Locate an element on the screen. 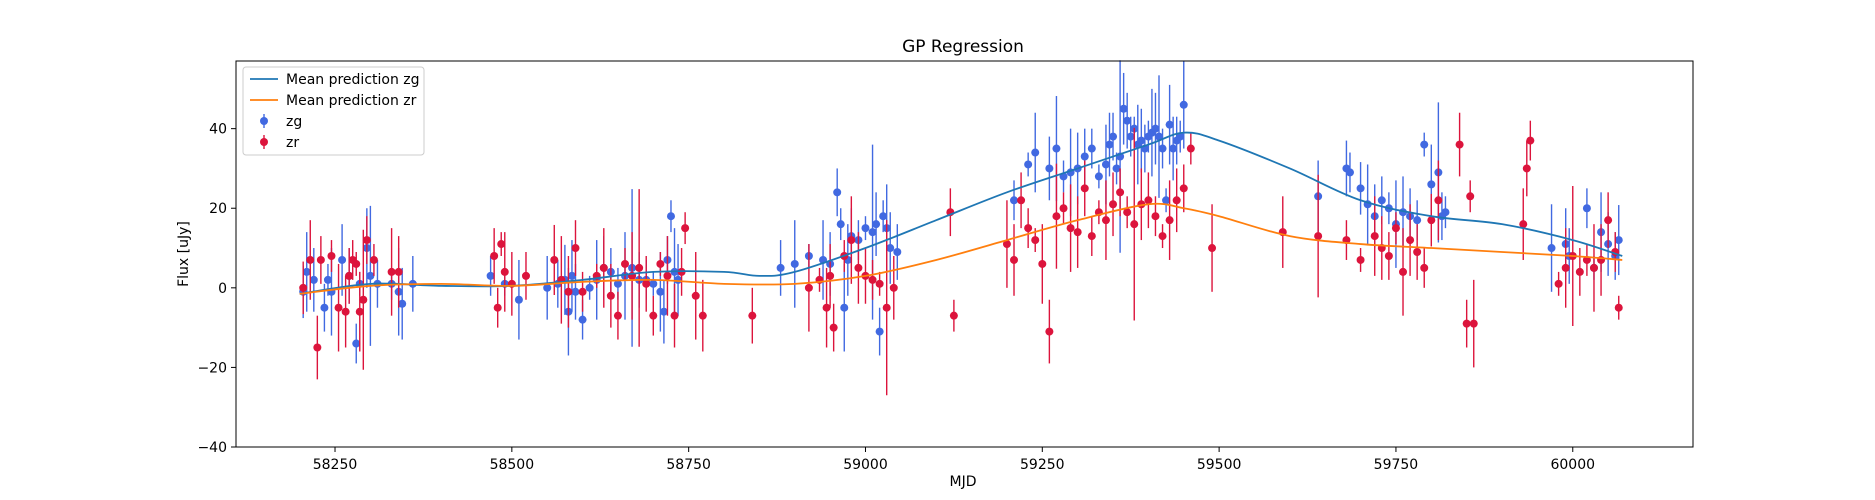  x-tick-label: 59250 is located at coordinates (1042, 465).